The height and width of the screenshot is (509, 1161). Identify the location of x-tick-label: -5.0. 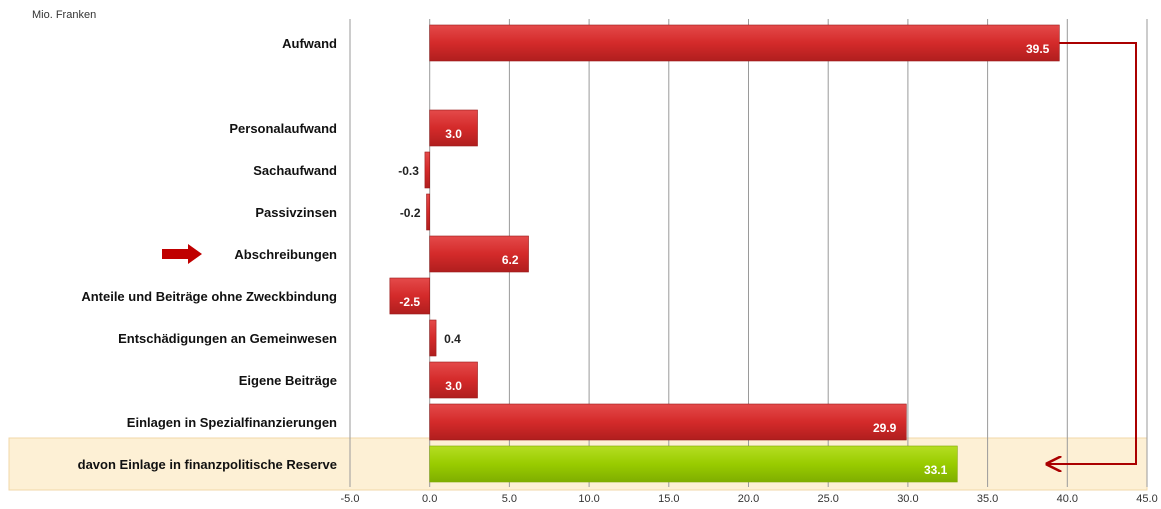
(350, 499).